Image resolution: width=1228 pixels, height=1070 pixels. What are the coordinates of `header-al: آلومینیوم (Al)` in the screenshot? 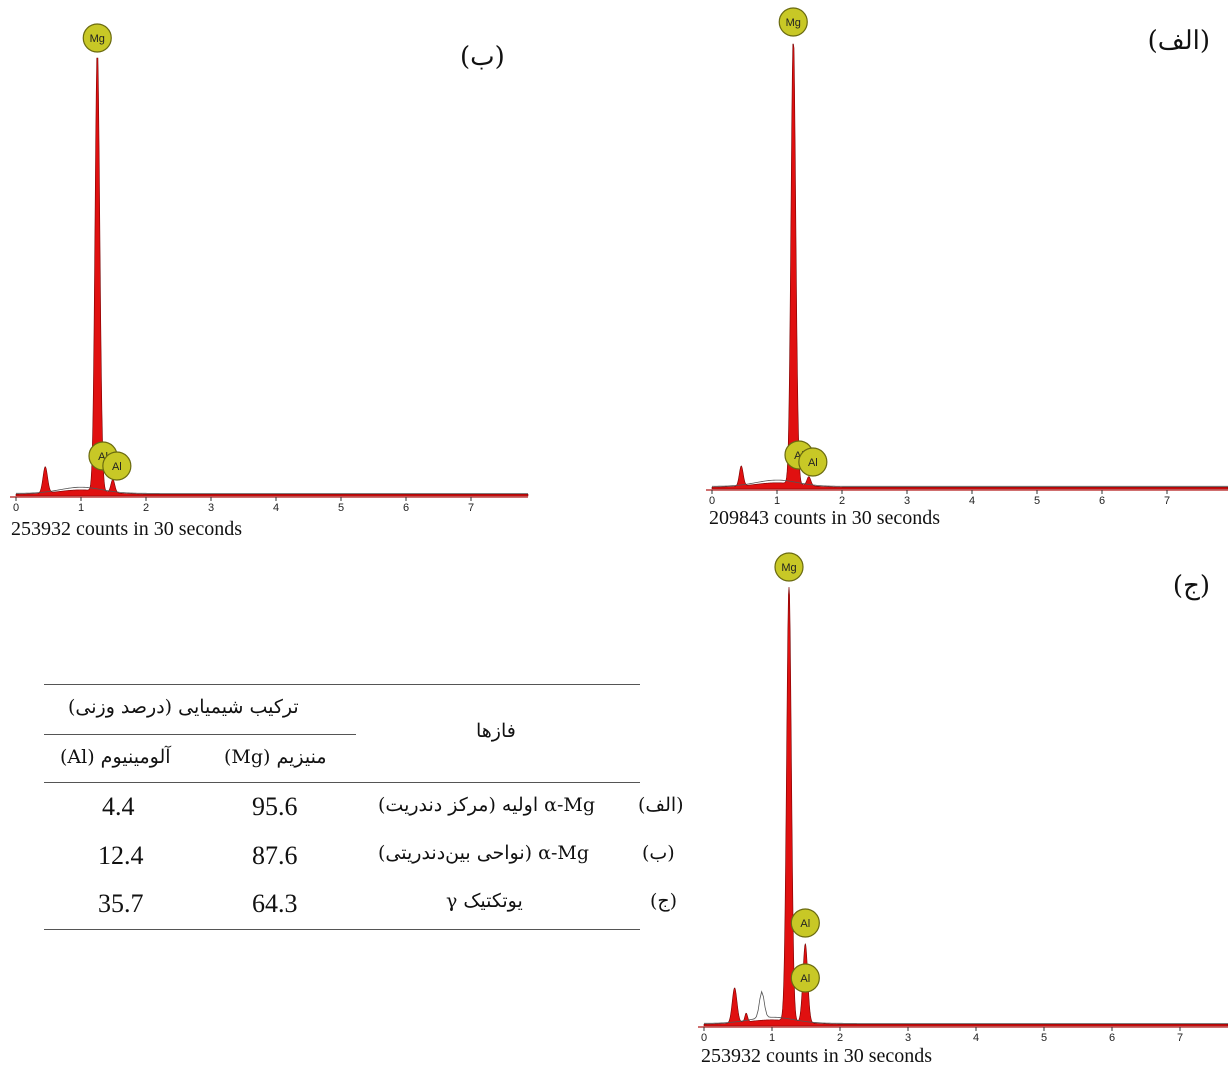 It's located at (115, 757).